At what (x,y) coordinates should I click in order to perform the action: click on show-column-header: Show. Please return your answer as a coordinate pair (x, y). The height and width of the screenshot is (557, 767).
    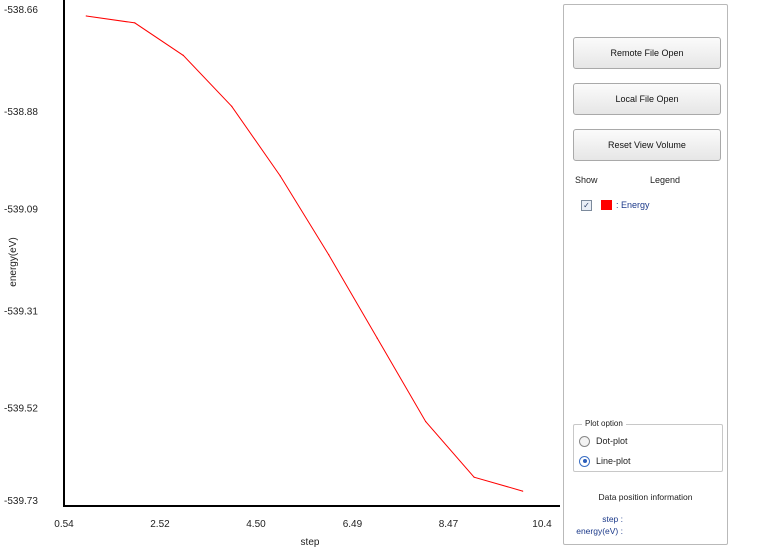
    Looking at the image, I should click on (586, 180).